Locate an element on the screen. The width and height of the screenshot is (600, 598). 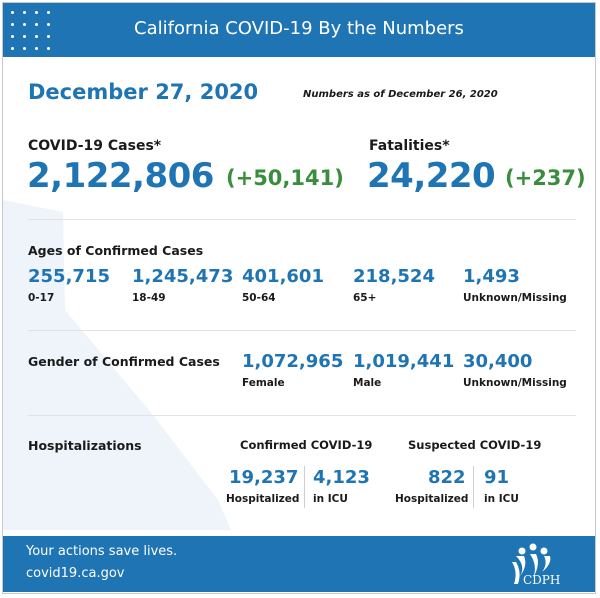
suspected-hospitalized-value: 822 is located at coordinates (447, 477).